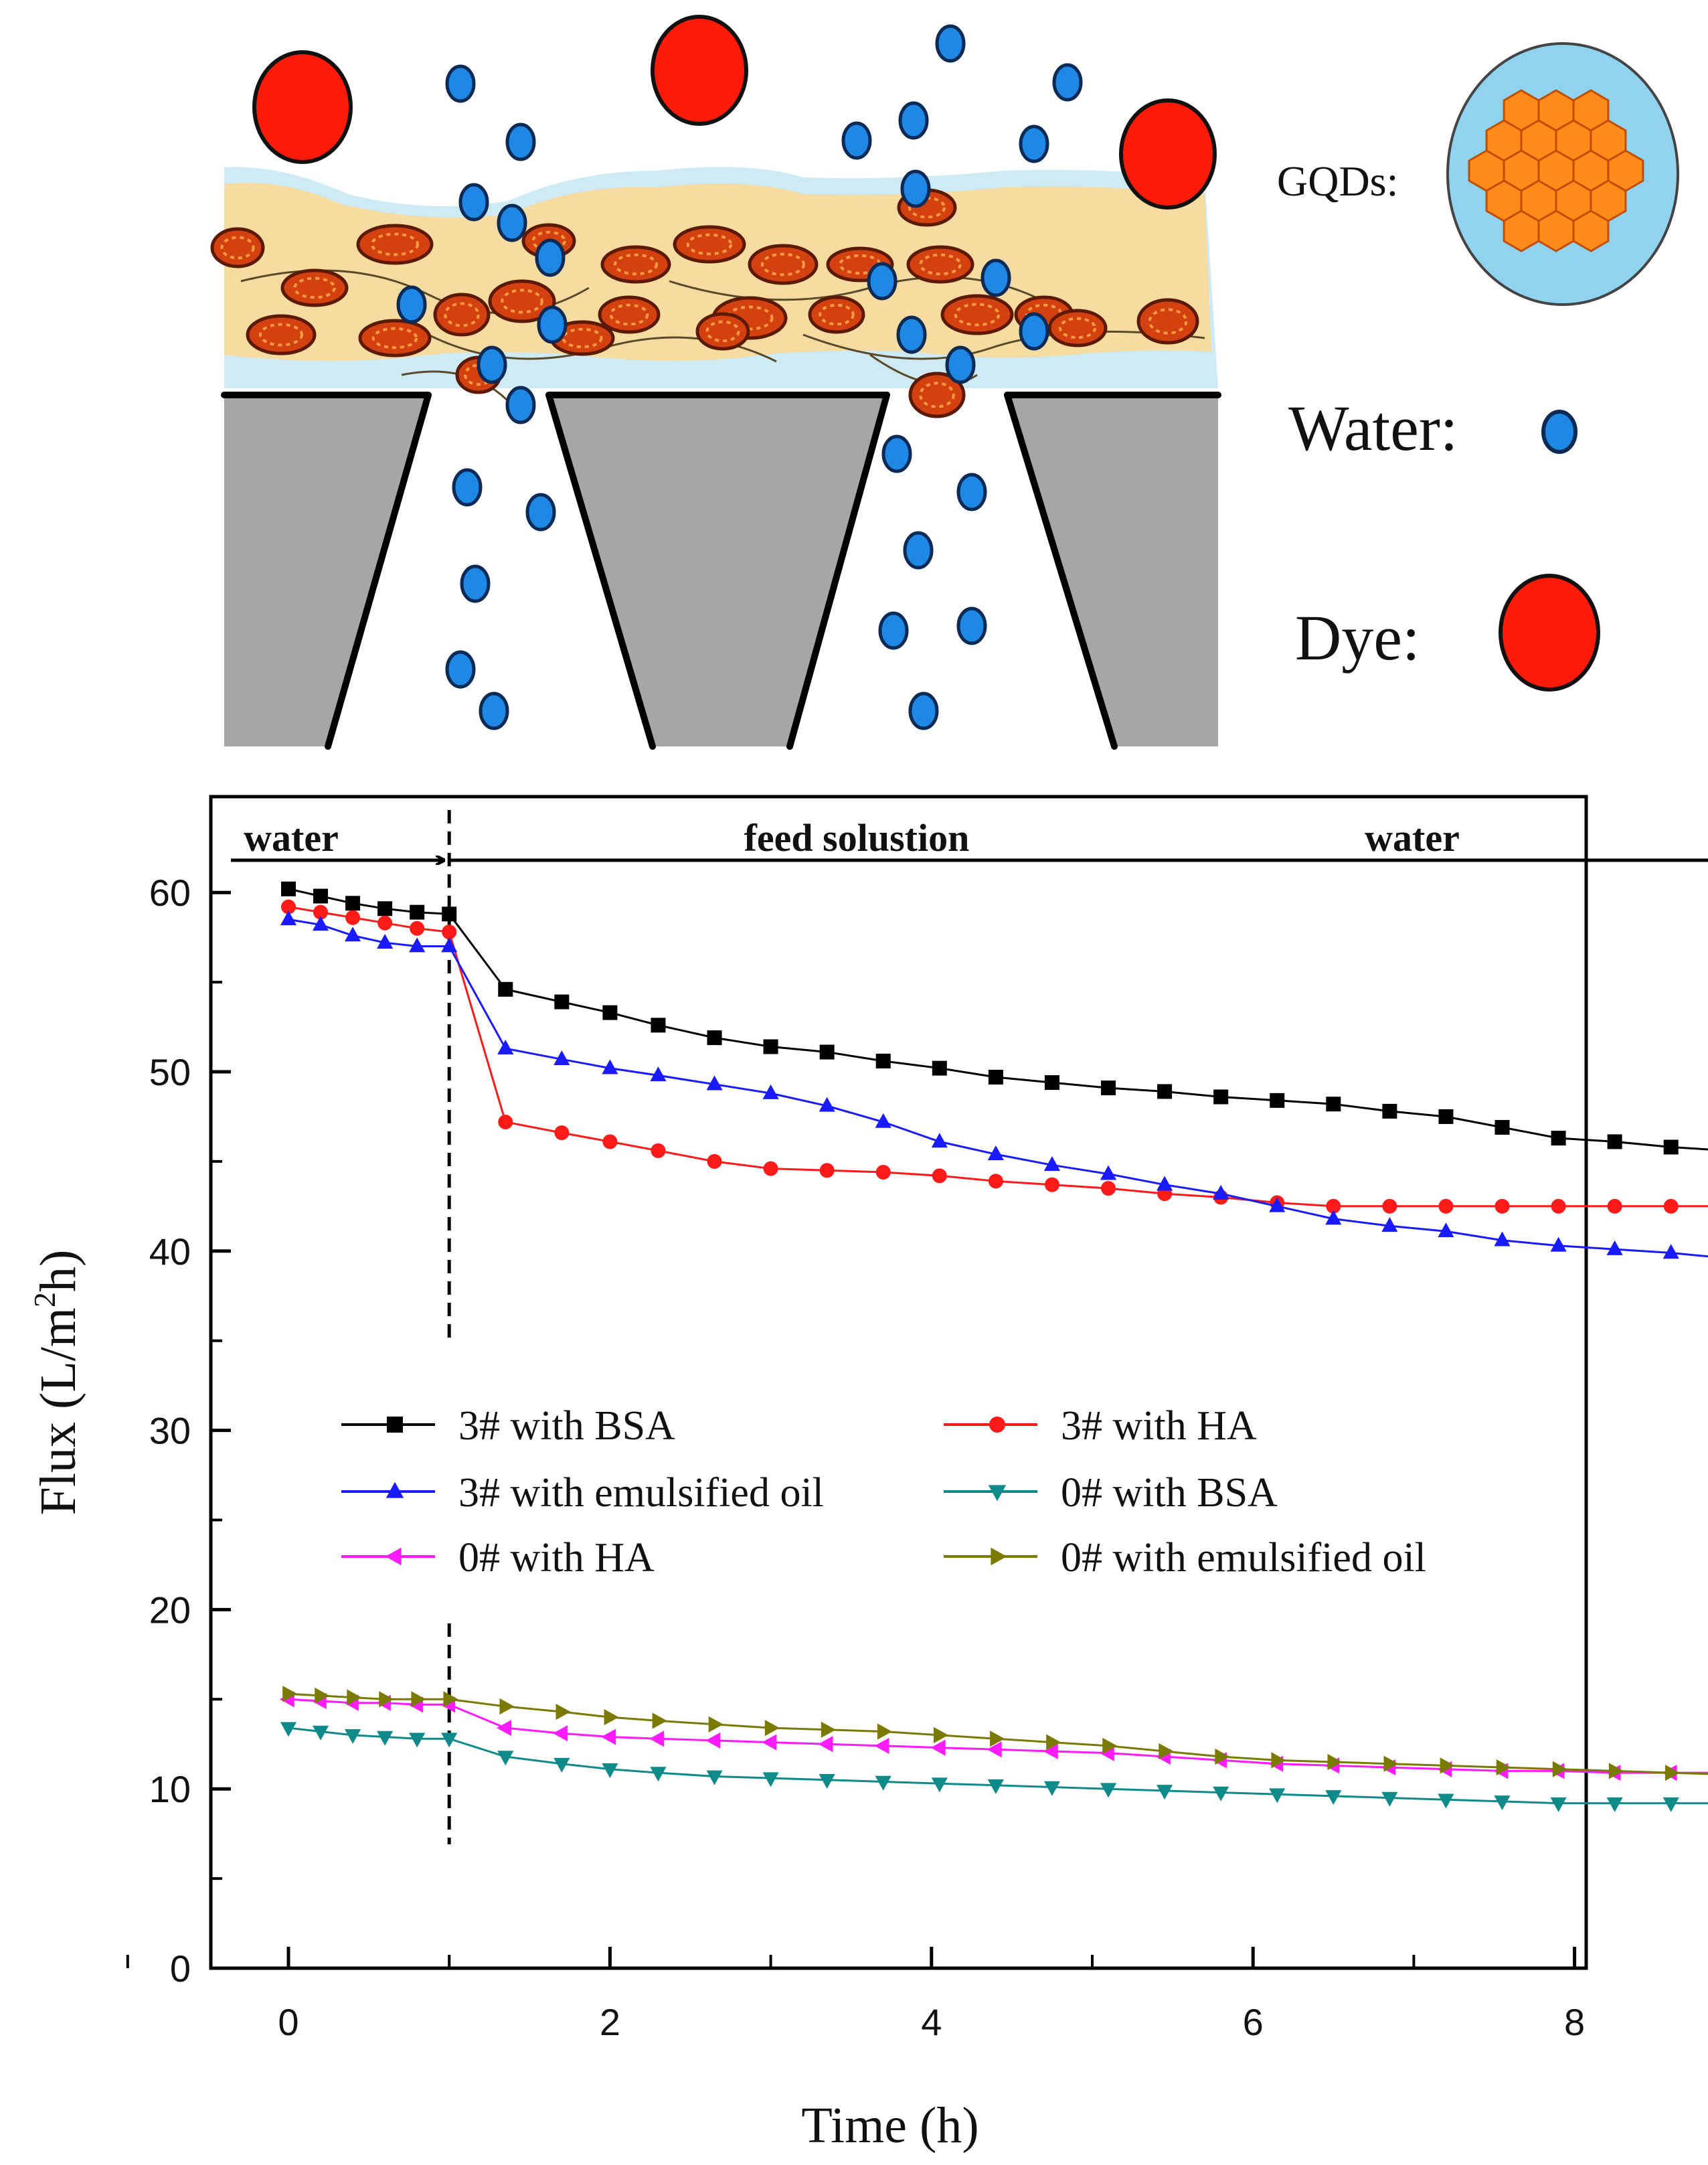  I want to click on series-group, so click(994, 1767).